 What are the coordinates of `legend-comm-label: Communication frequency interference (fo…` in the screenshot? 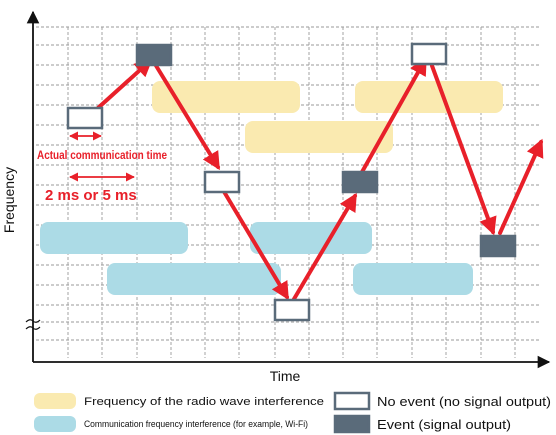 It's located at (196, 424).